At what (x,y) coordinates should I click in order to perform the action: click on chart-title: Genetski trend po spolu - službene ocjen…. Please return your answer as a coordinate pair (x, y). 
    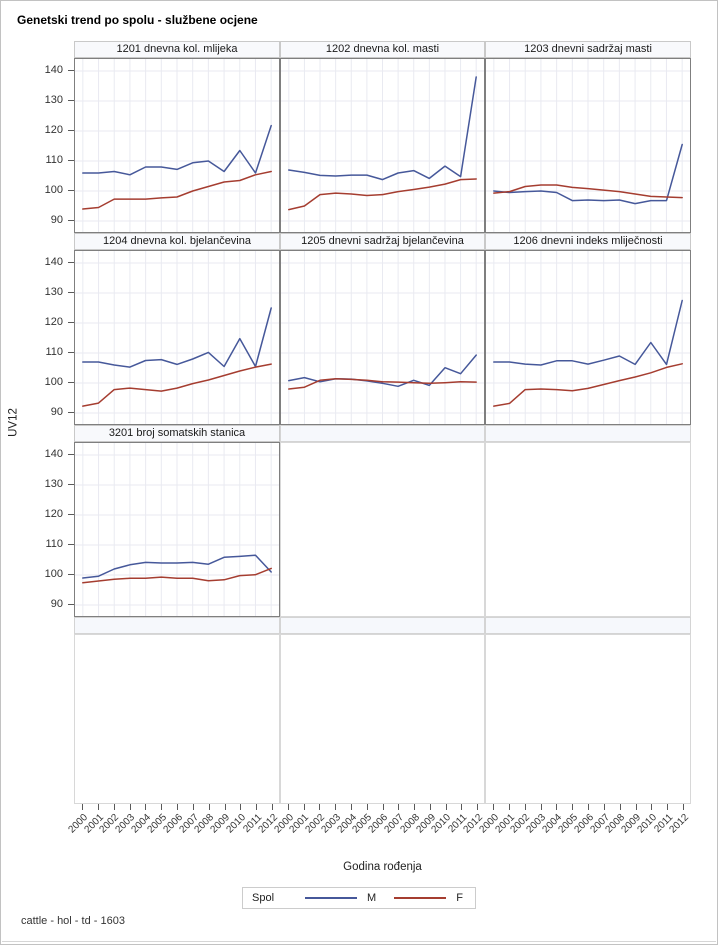
    Looking at the image, I should click on (137, 20).